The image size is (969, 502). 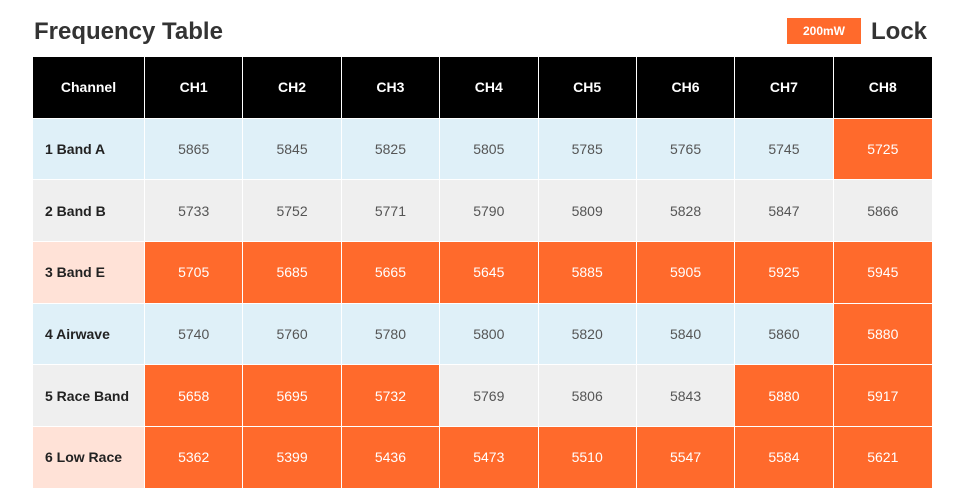 What do you see at coordinates (686, 457) in the screenshot?
I see `frequency-cell: 5547` at bounding box center [686, 457].